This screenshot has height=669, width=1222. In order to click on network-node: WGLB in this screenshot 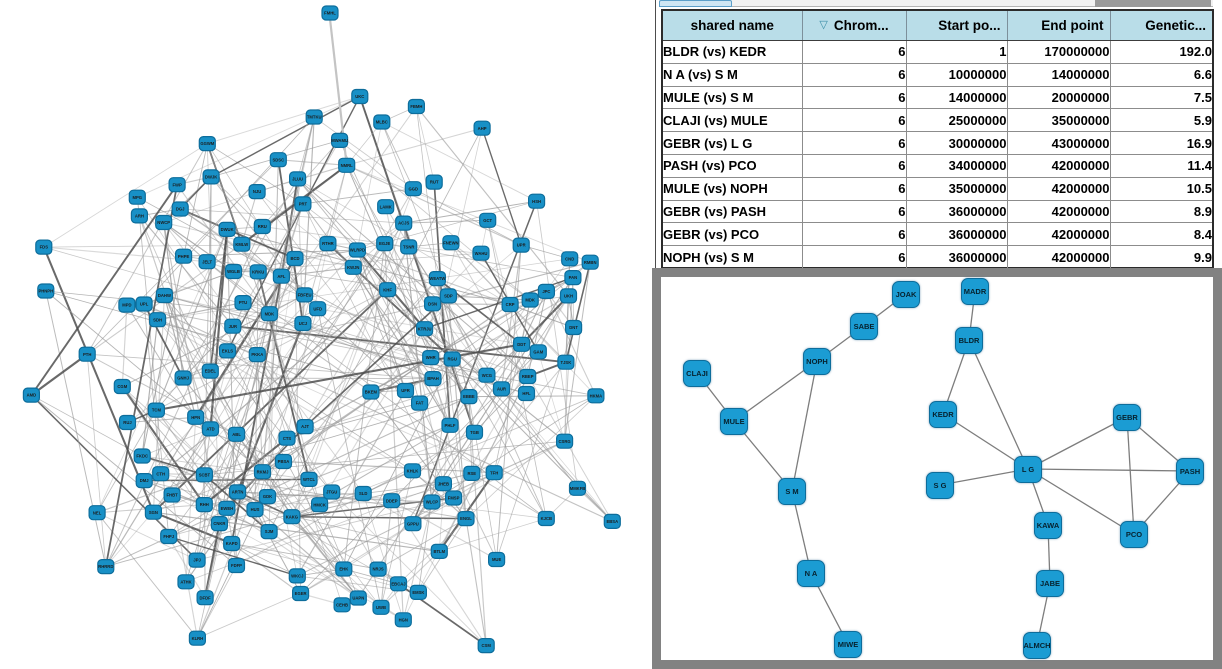, I will do `click(233, 271)`.